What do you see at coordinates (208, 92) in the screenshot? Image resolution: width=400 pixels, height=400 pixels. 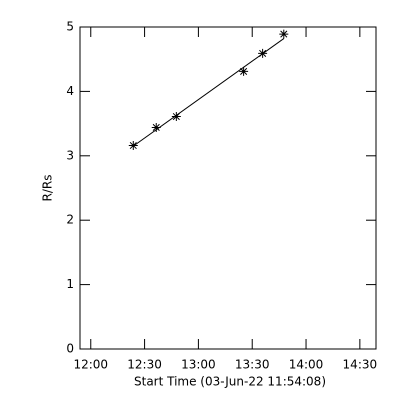 I see `fit-line` at bounding box center [208, 92].